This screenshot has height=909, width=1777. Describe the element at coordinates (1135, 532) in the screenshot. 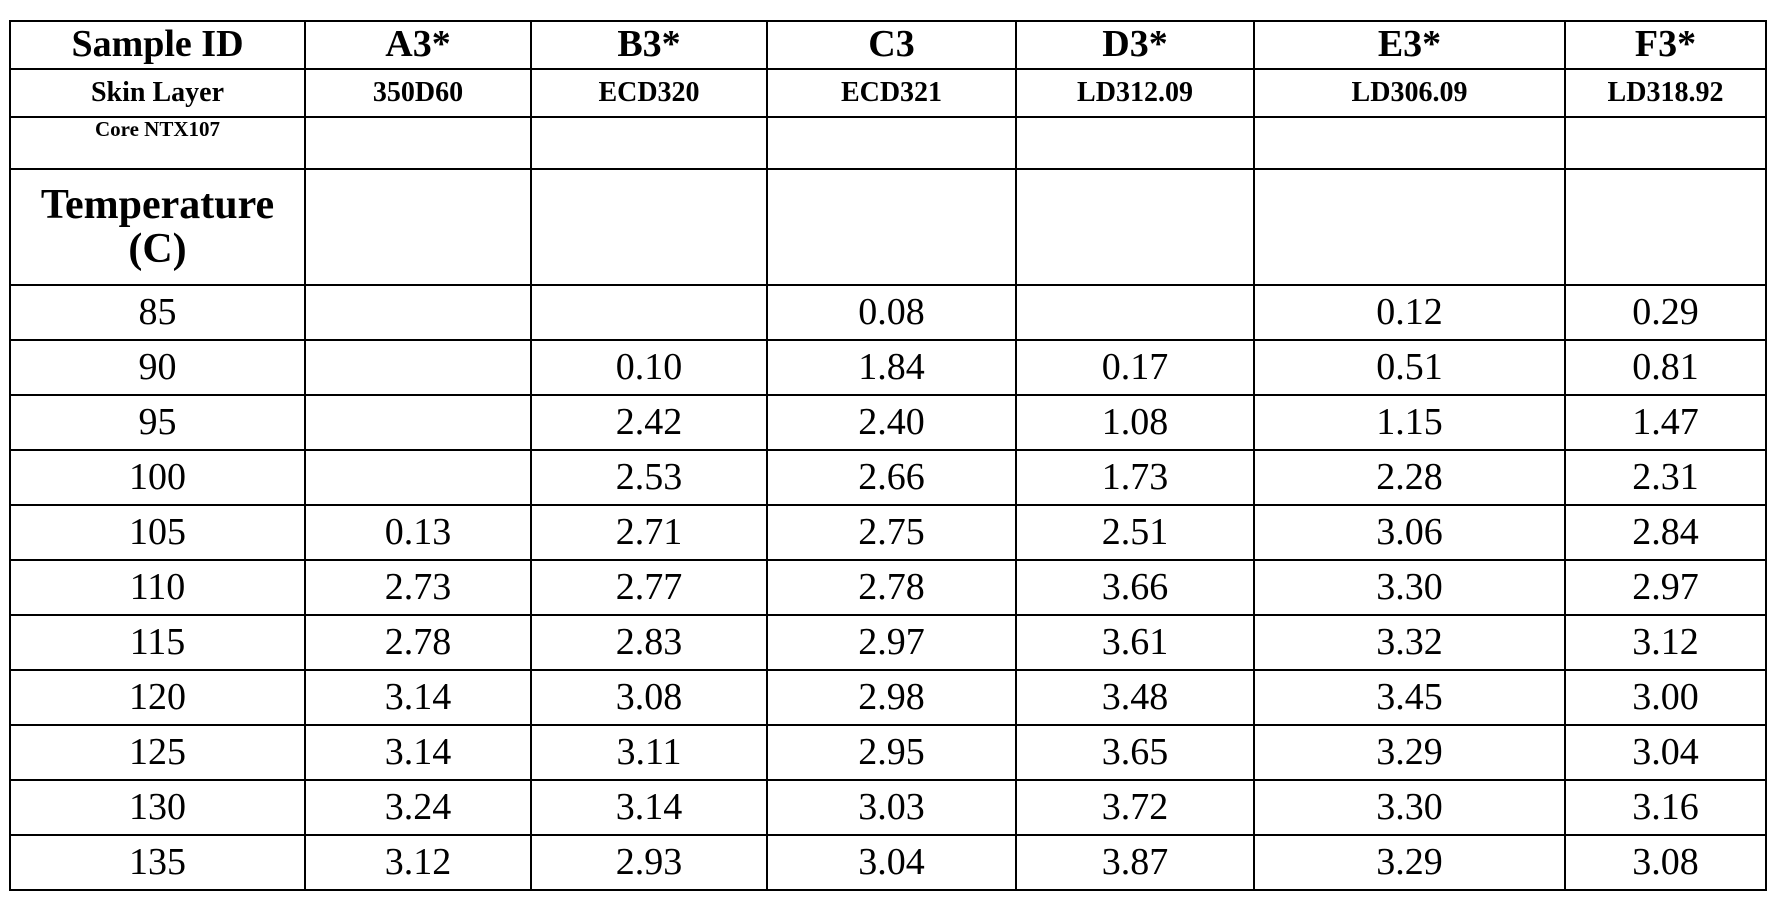

I see `value-cell: 2.51` at that location.